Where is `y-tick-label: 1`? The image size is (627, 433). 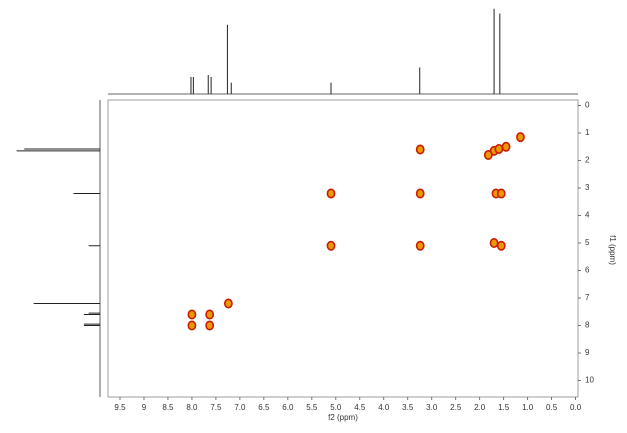
y-tick-label: 1 is located at coordinates (587, 132).